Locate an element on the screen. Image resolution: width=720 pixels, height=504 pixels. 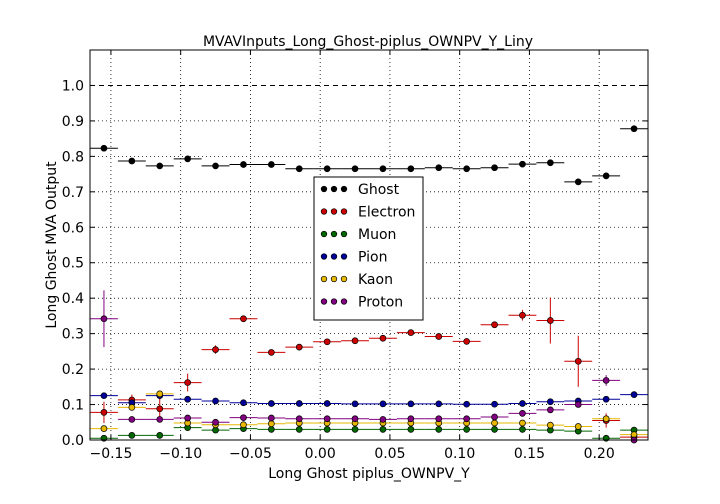
y-tick-label: 0.8 is located at coordinates (73, 157).